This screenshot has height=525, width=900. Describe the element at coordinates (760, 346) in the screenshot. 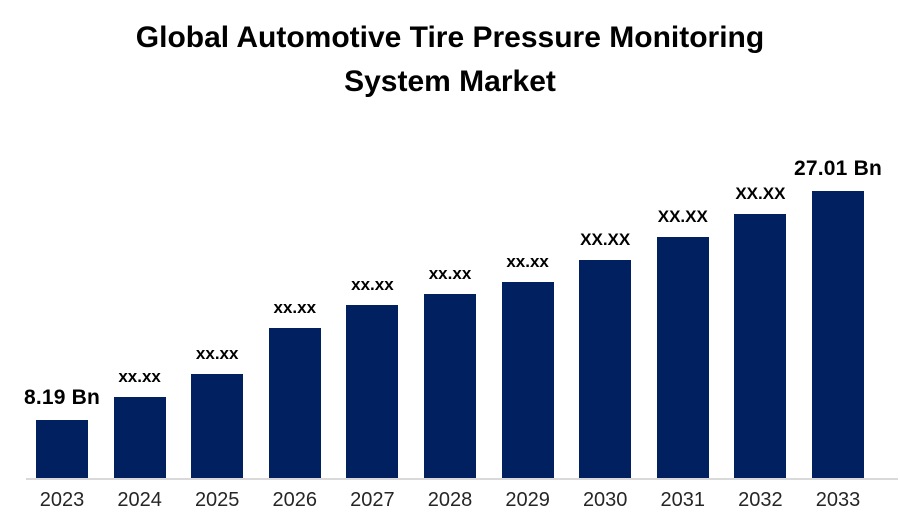

I see `bar-2032` at that location.